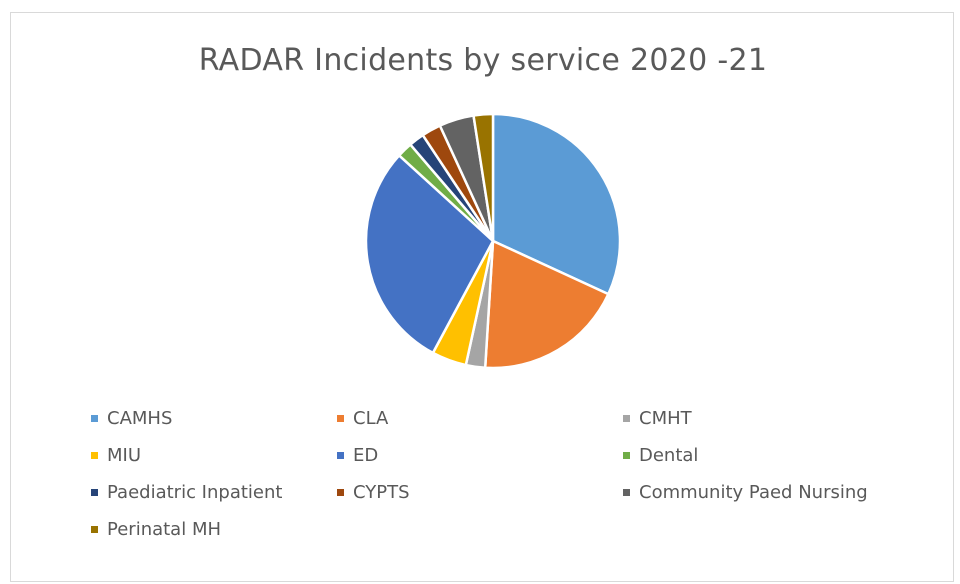  What do you see at coordinates (556, 204) in the screenshot?
I see `pie-slice-camhs` at bounding box center [556, 204].